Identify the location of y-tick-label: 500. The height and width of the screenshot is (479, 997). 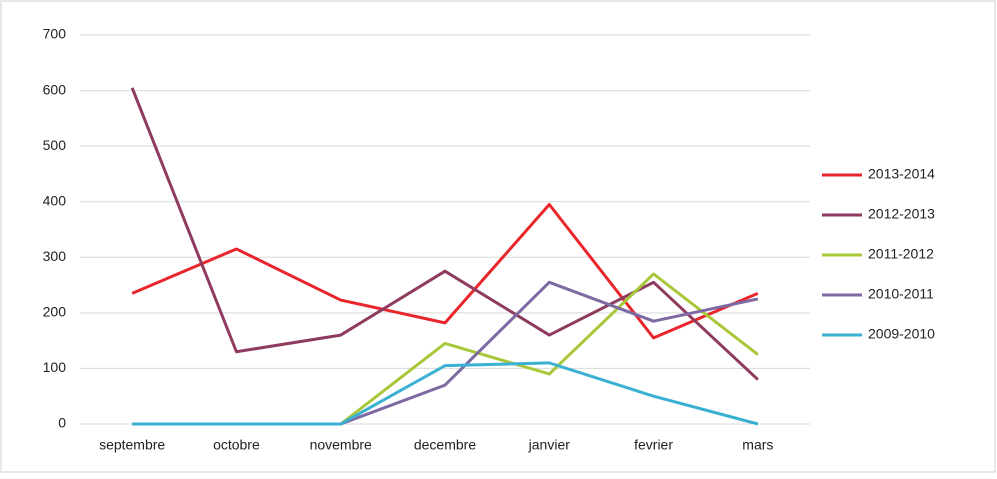
(55, 145).